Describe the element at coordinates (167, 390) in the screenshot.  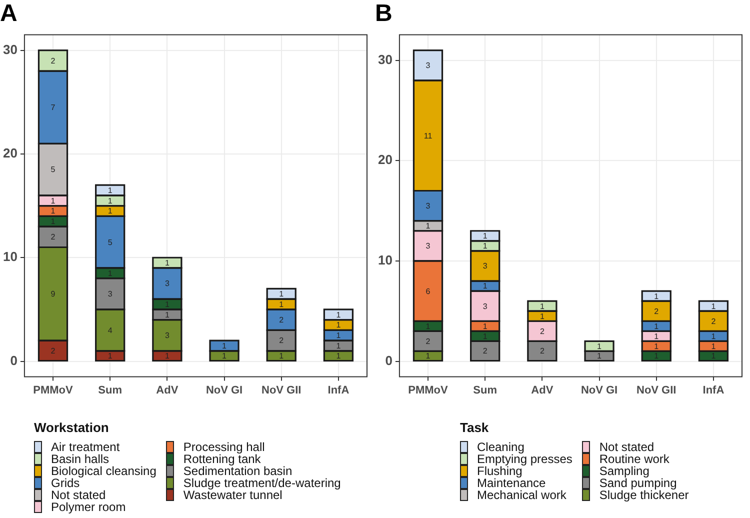
I see `x-tick-label: AdV` at that location.